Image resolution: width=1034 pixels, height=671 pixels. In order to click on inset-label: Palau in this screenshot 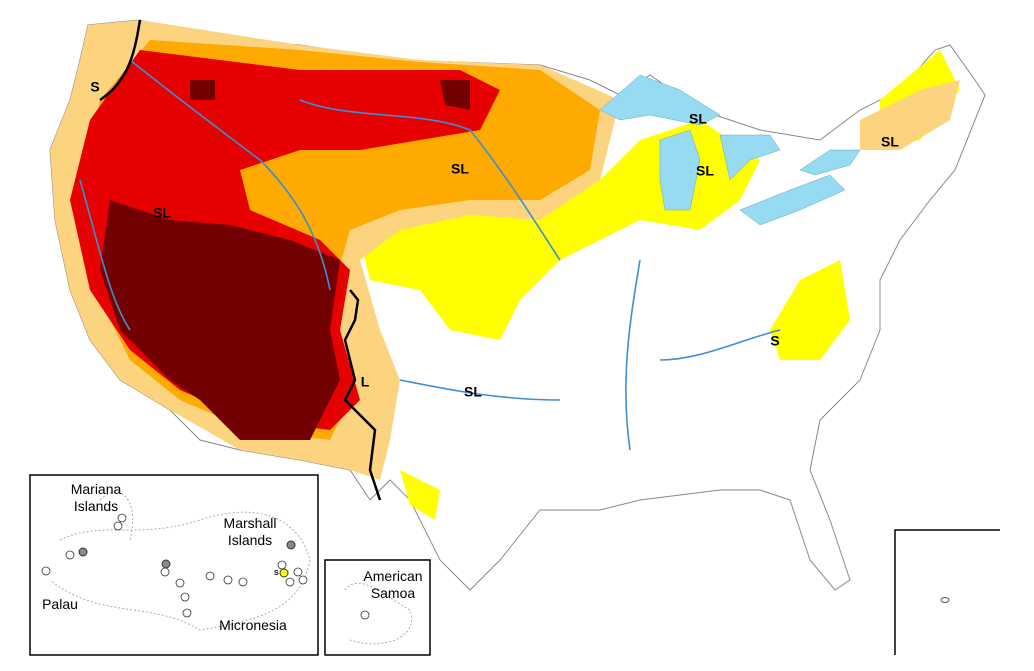, I will do `click(60, 604)`.